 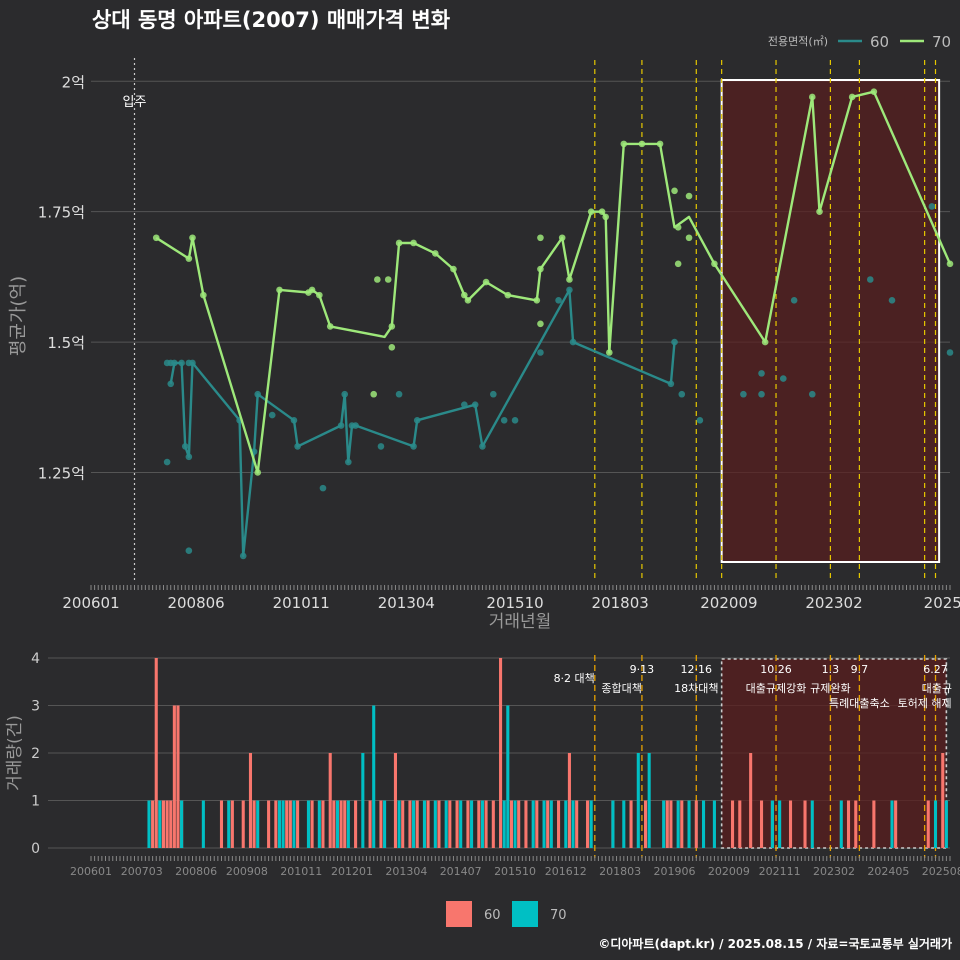 What do you see at coordinates (406, 603) in the screenshot?
I see `x-tick-label: 201304` at bounding box center [406, 603].